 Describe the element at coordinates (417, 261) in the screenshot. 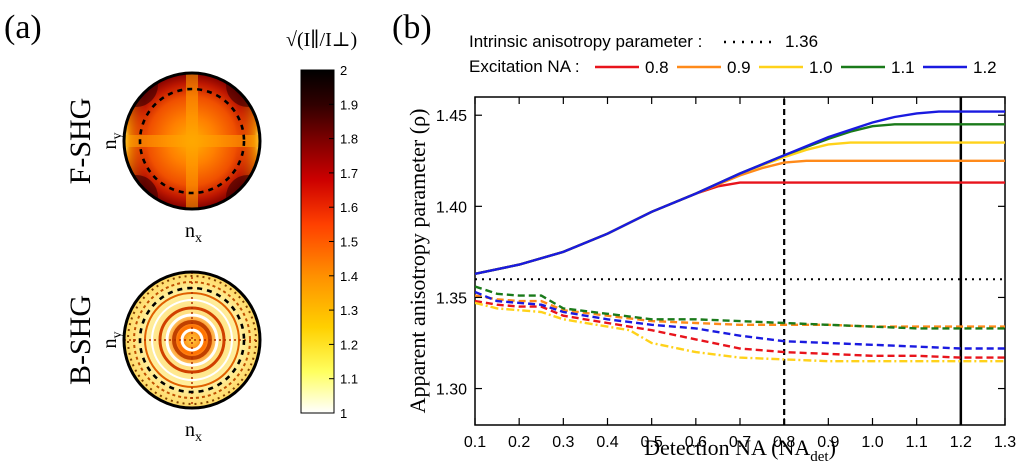

I see `y-axis-label: Apparent anisotropy parameter (ρ)` at that location.